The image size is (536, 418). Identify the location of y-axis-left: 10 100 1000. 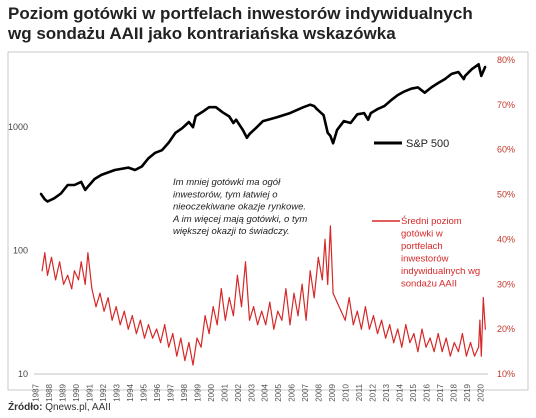
(18, 250).